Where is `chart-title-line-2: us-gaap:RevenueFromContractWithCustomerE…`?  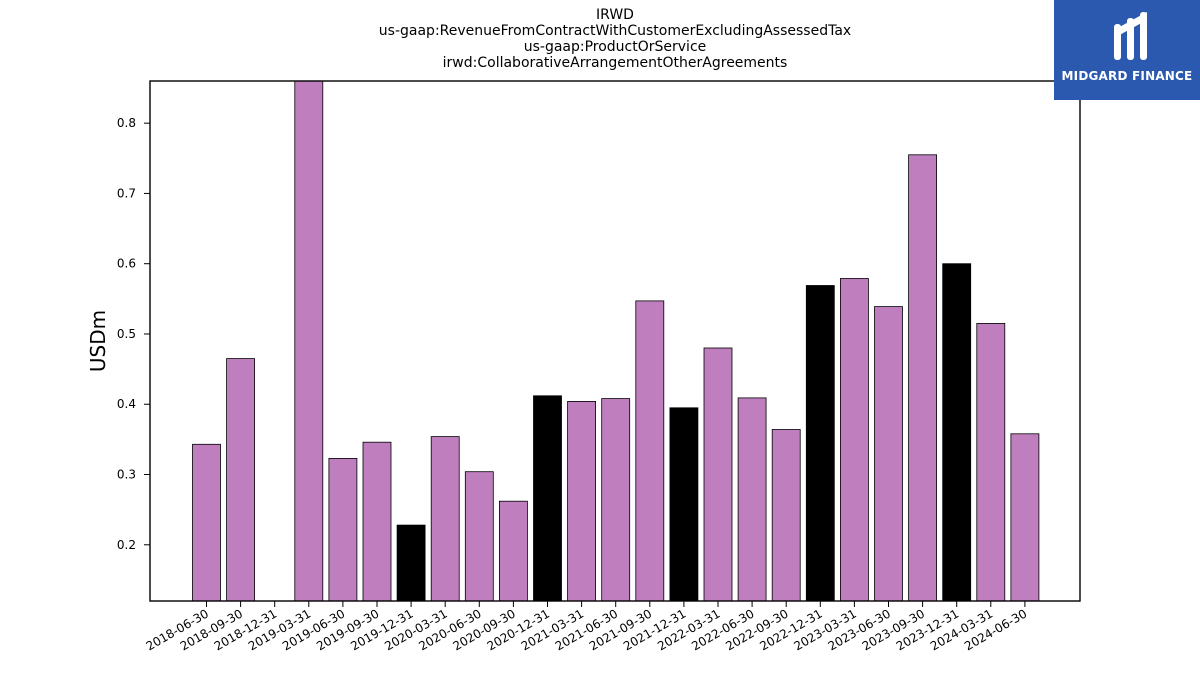
chart-title-line-2: us-gaap:RevenueFromContractWithCustomerE… is located at coordinates (615, 31).